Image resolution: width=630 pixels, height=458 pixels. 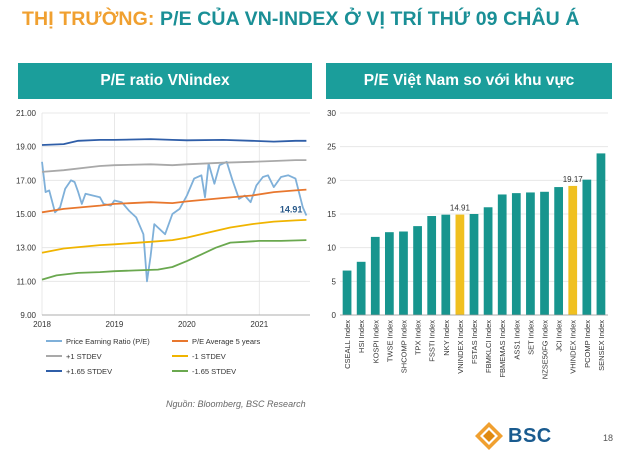 What do you see at coordinates (474, 342) in the screenshot?
I see `bar-category-label: FSTAS Index` at bounding box center [474, 342].